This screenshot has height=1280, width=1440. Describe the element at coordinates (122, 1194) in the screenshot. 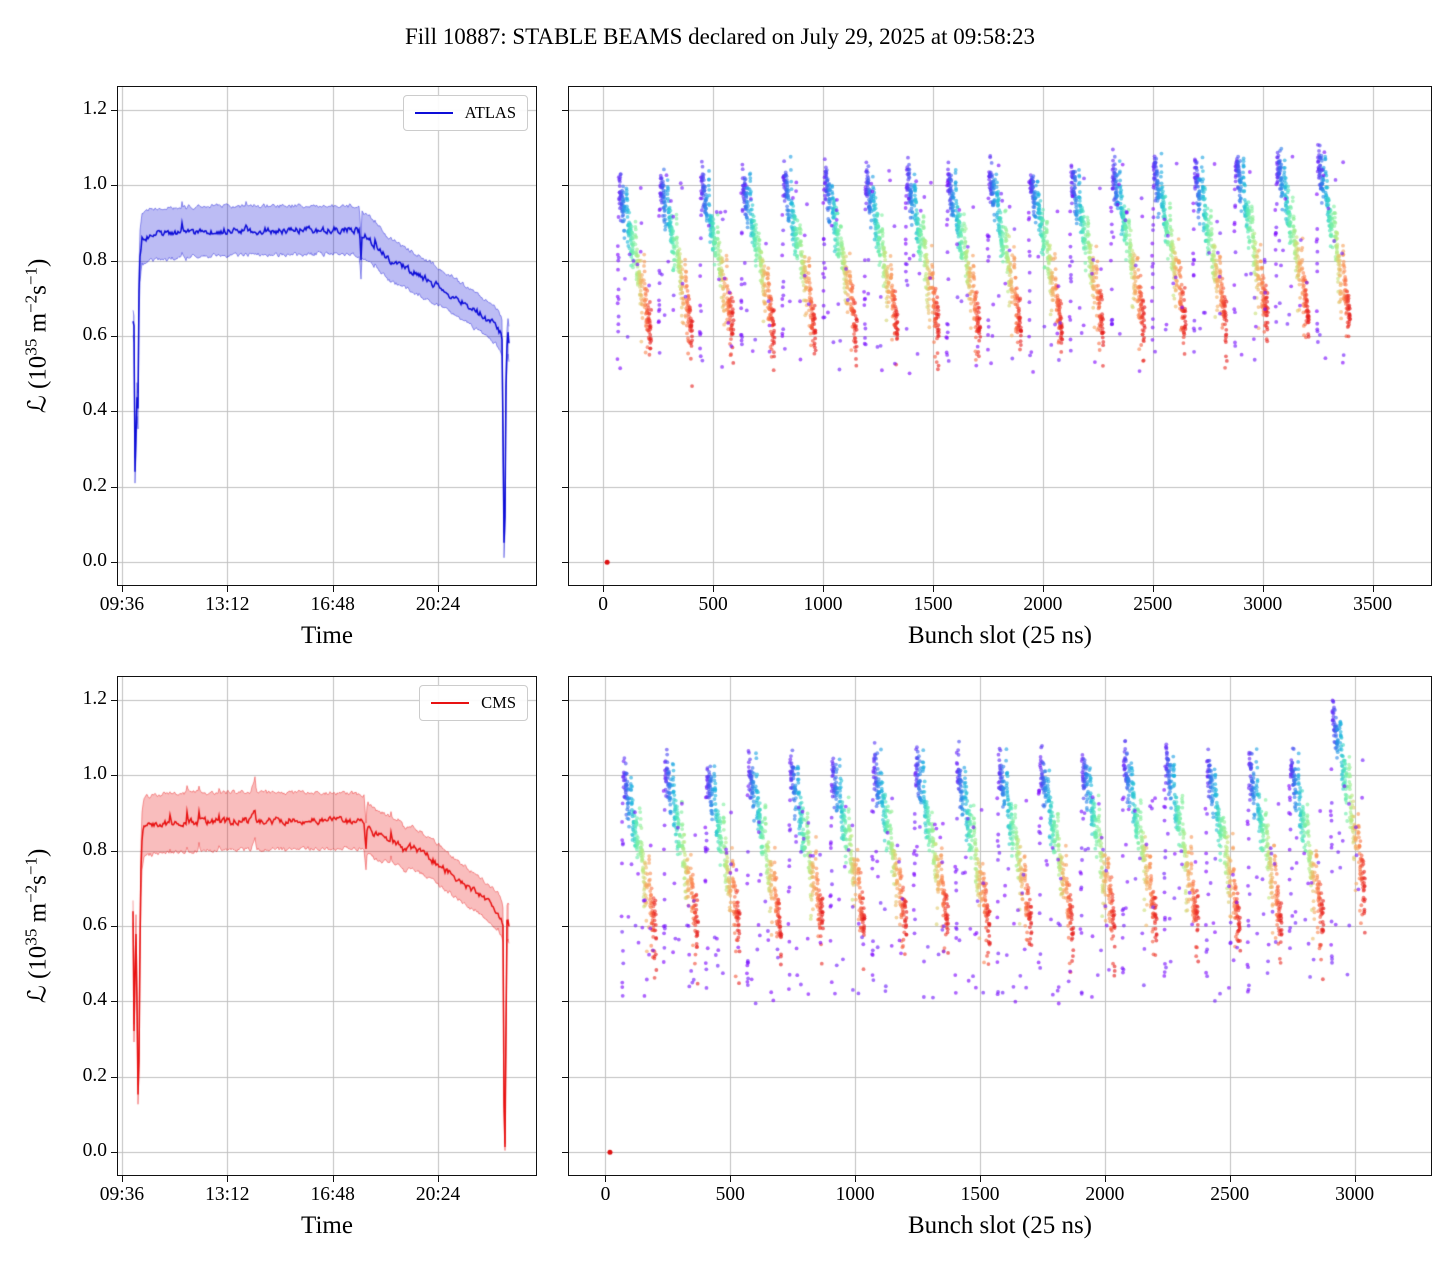

I see `x-tick-label: 09:36` at that location.